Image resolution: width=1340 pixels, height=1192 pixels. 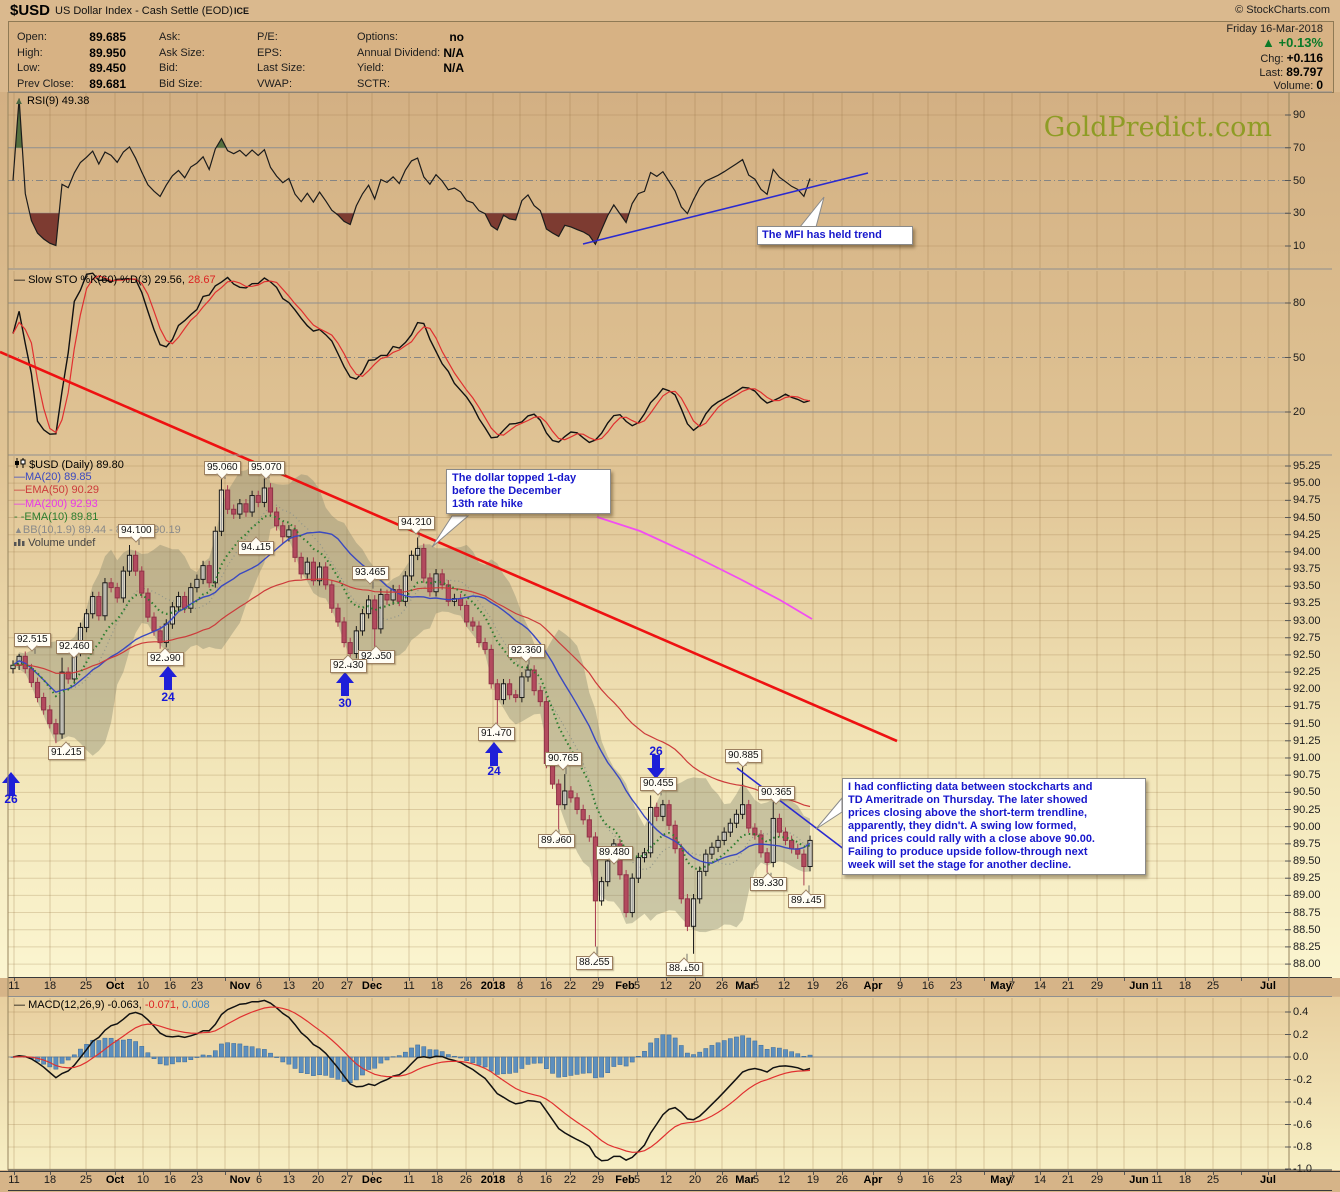 What do you see at coordinates (1307, 603) in the screenshot?
I see `y-axis-label: 93.25` at bounding box center [1307, 603].